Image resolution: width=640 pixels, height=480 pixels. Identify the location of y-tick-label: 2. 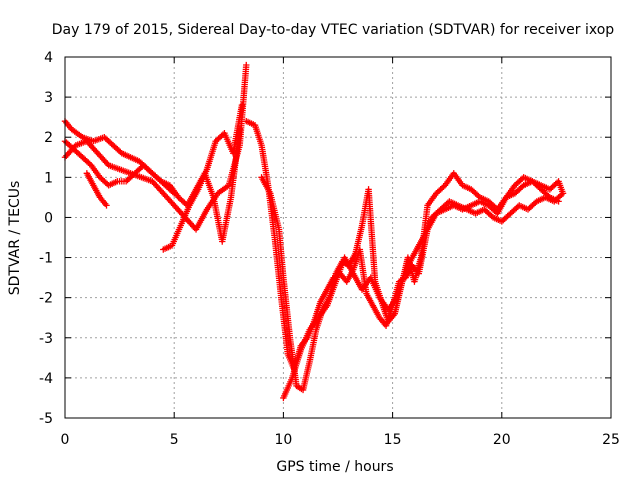
(48, 138).